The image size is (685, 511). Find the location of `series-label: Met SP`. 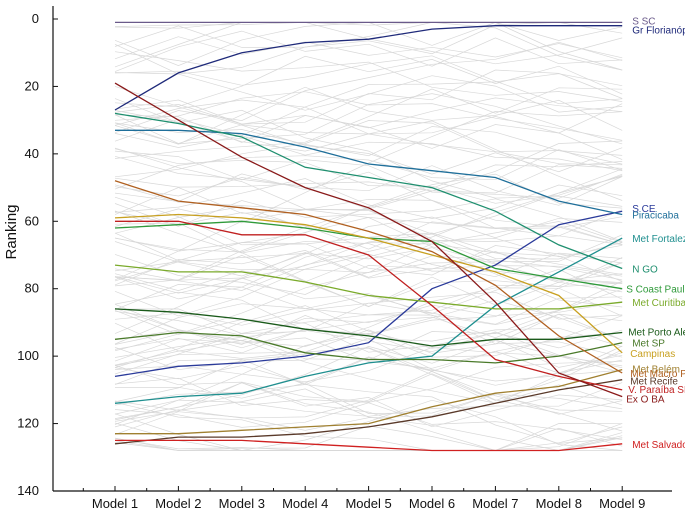

series-label: Met SP is located at coordinates (648, 344).